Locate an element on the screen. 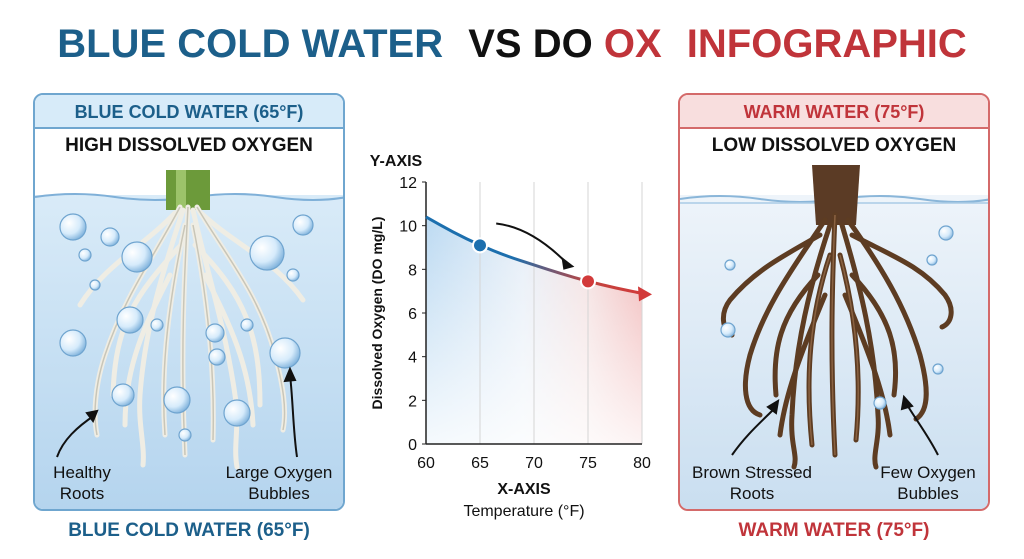 The height and width of the screenshot is (559, 1024). y-axis-label: Dissolved Oxygen (DO mg/L) is located at coordinates (377, 313).